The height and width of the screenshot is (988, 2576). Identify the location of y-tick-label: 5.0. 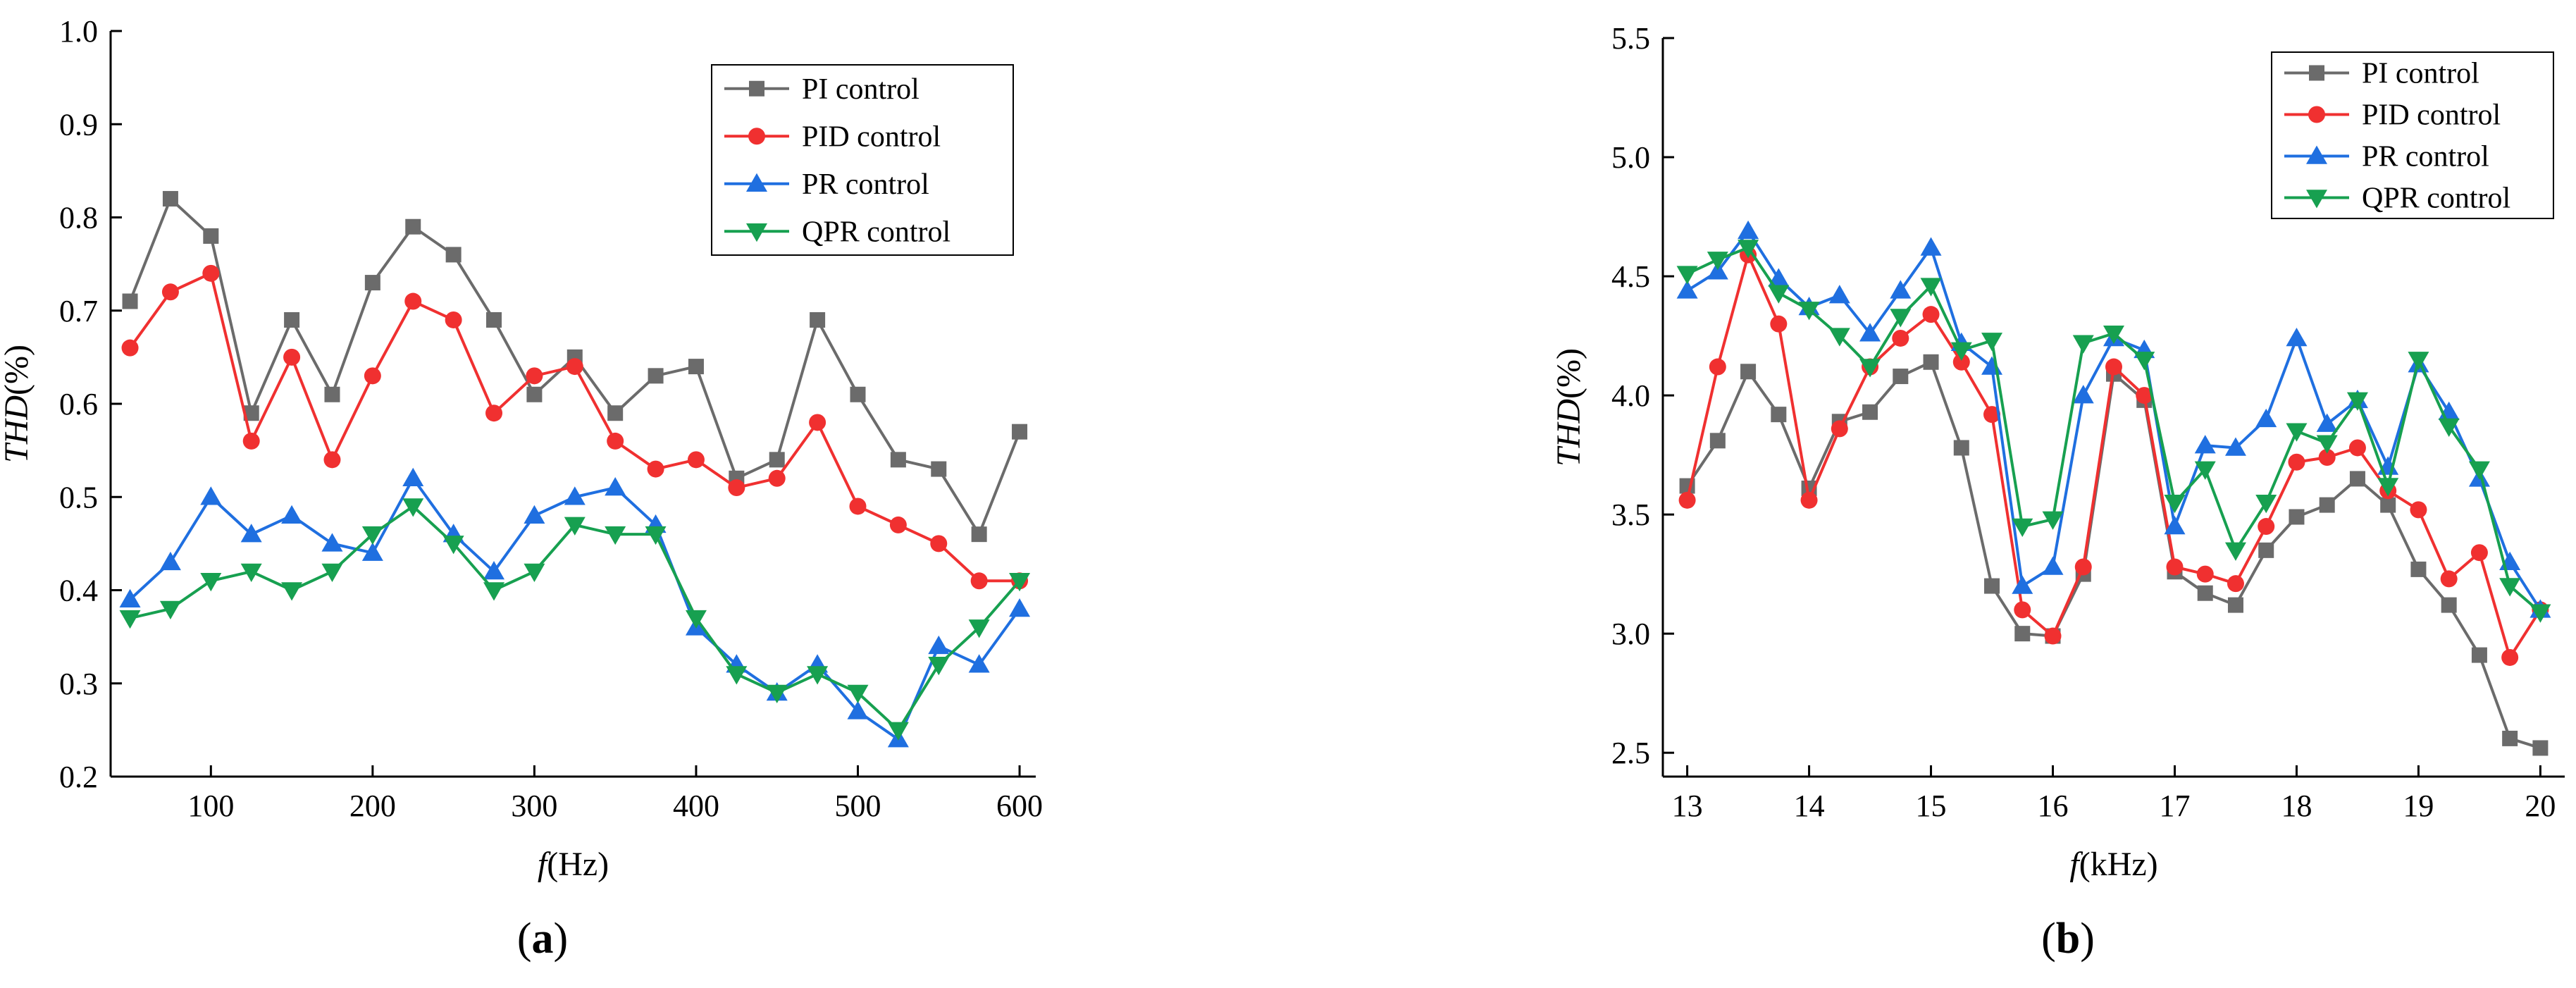
(1630, 157).